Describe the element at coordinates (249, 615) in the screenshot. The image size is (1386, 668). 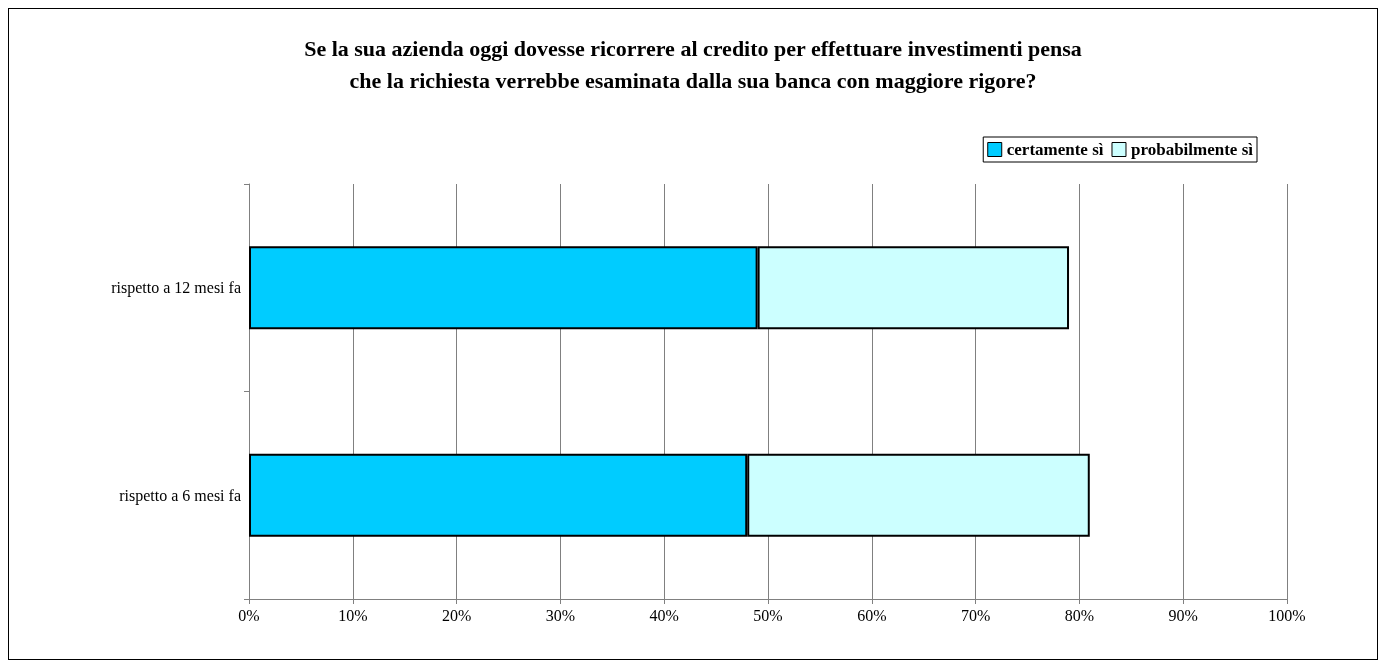
I see `x-tick-label: 0%` at that location.